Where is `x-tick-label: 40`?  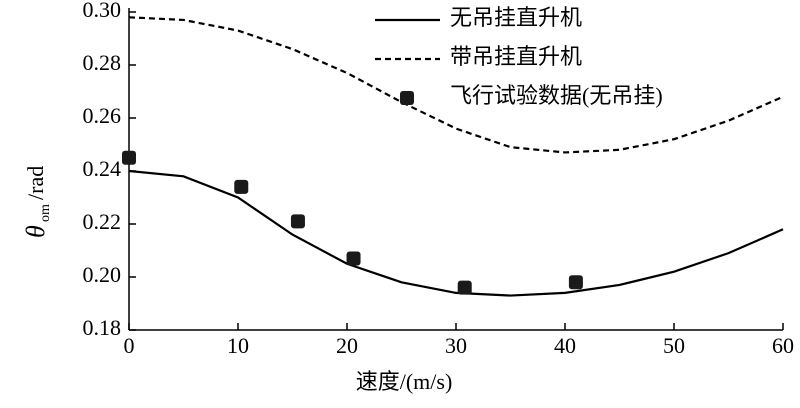
x-tick-label: 40 is located at coordinates (565, 345).